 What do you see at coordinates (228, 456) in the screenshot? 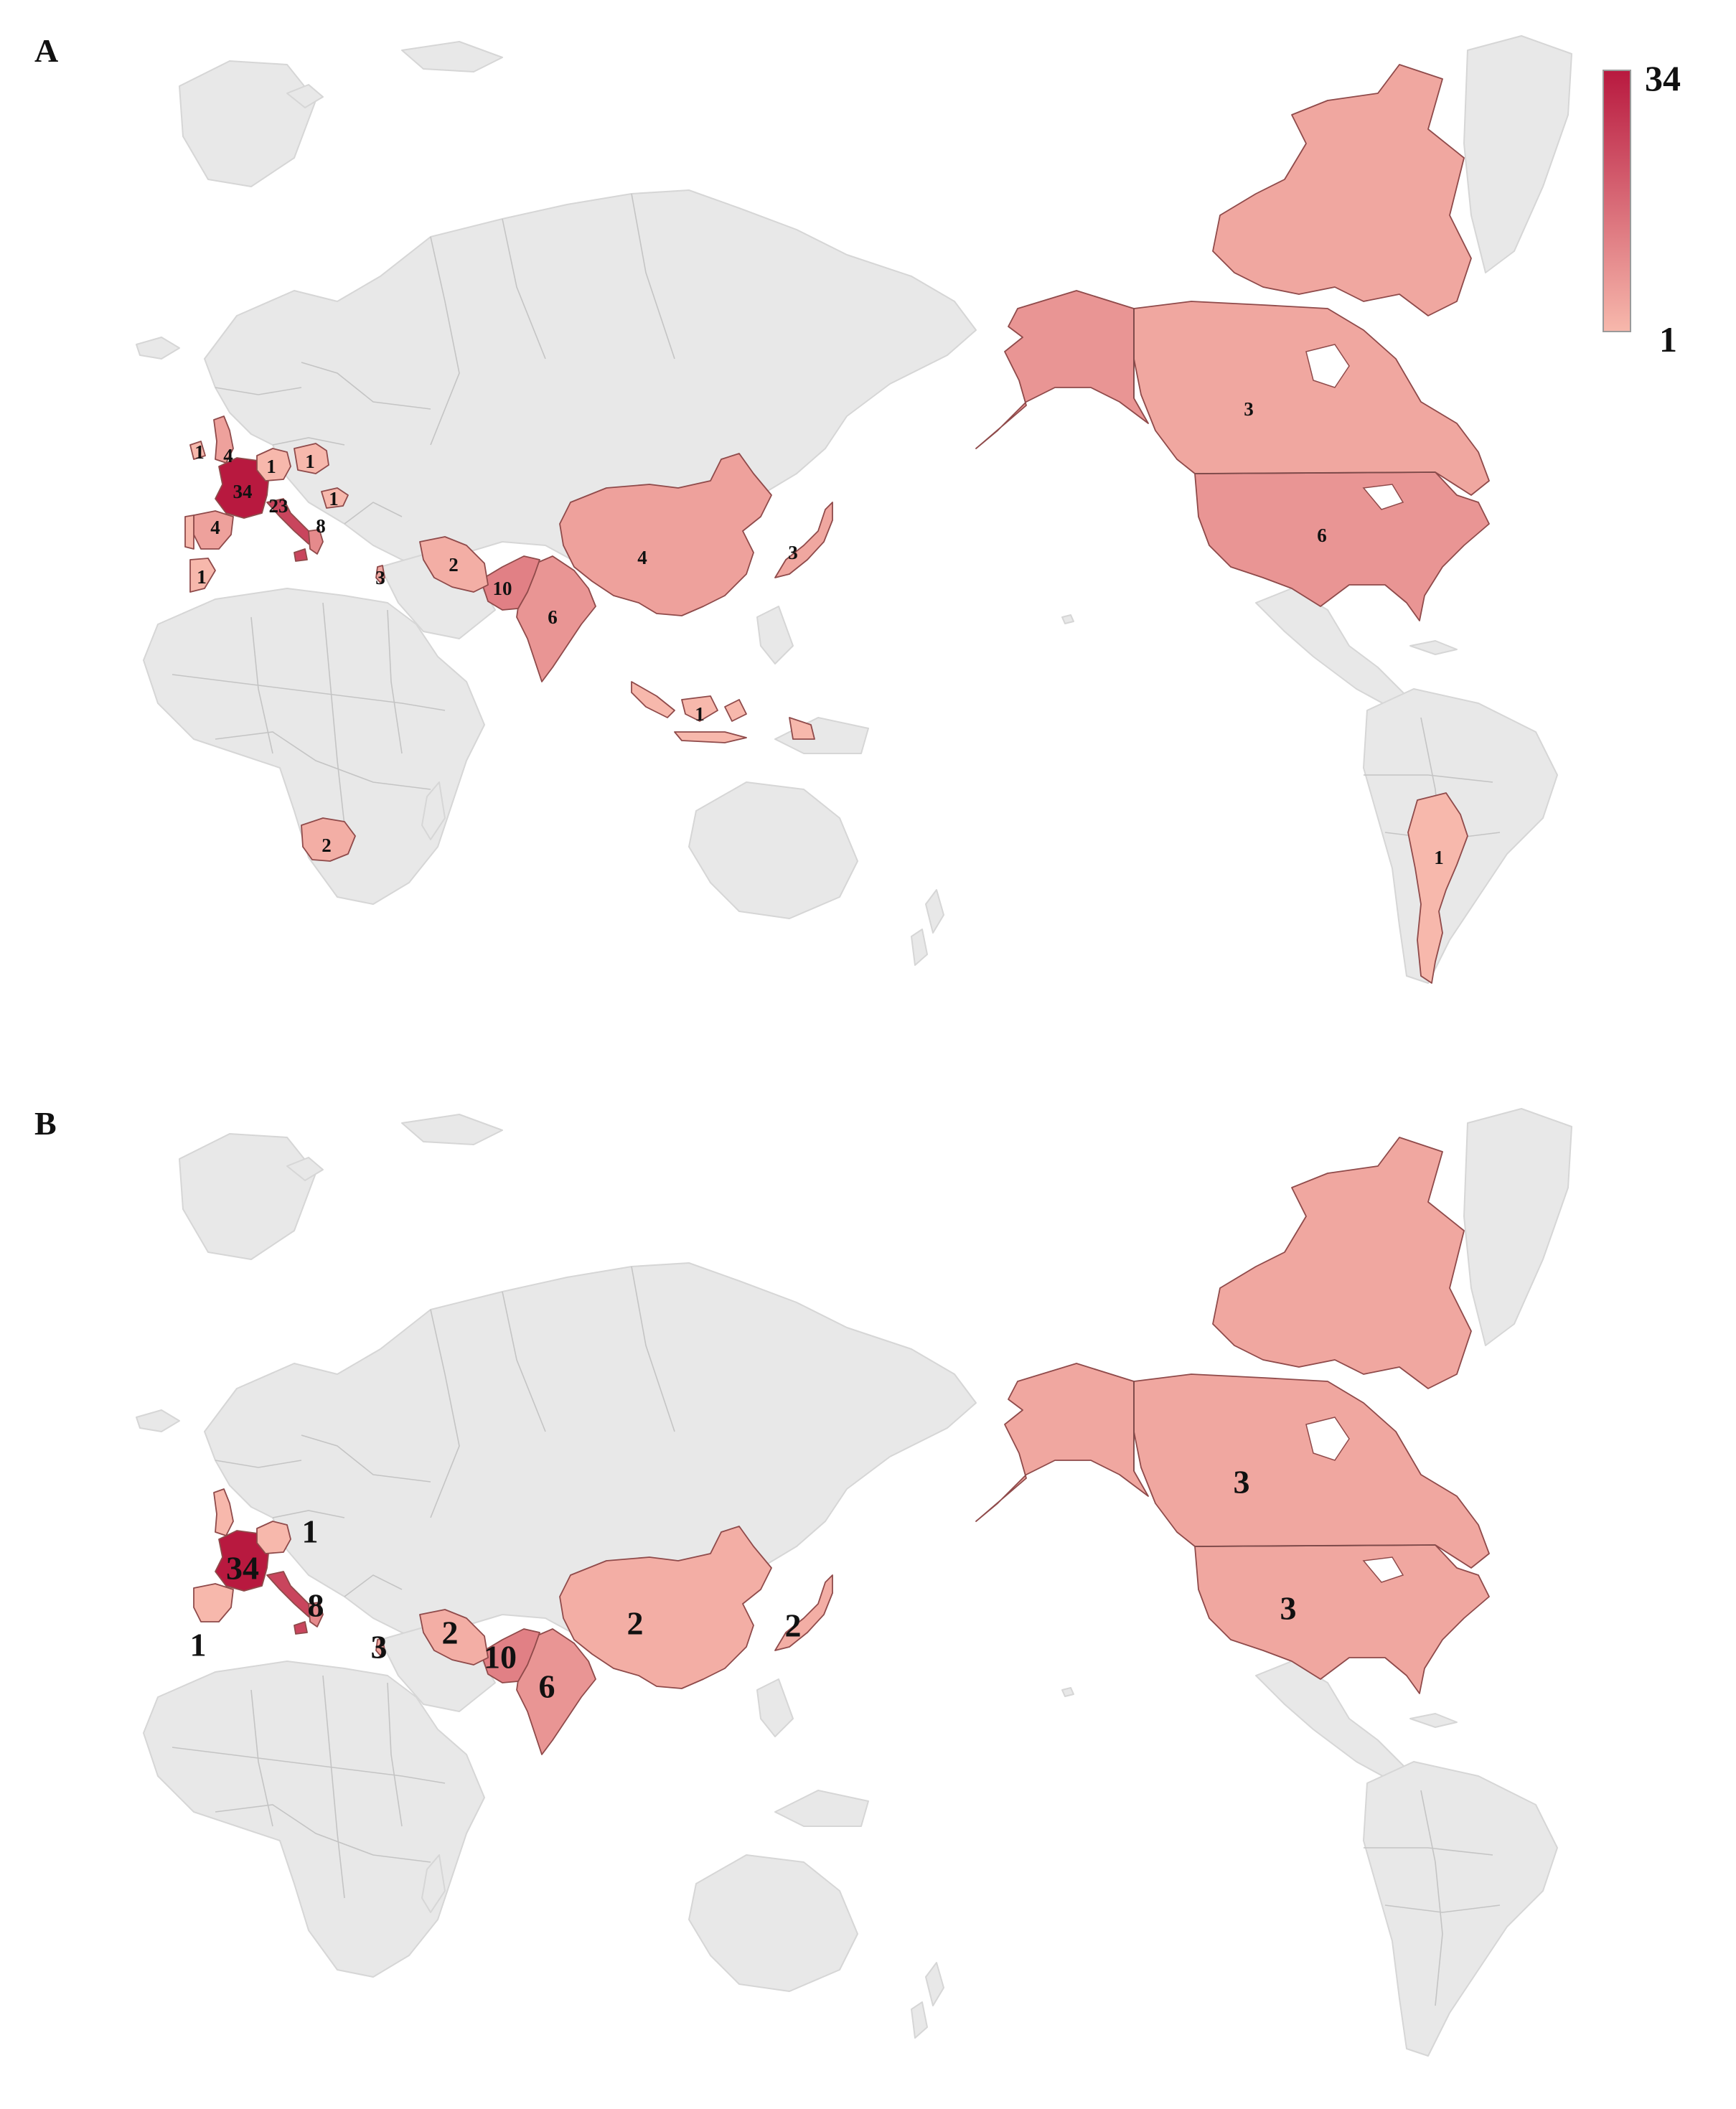
I see `value-label-uk-a: 4` at bounding box center [228, 456].